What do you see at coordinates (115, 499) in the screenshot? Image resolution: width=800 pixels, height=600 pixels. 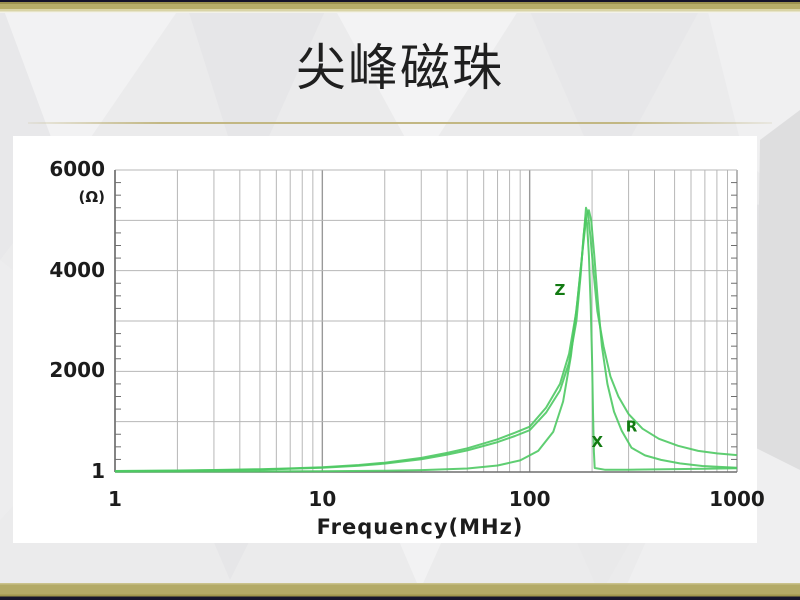 I see `x-tick-1: 1` at bounding box center [115, 499].